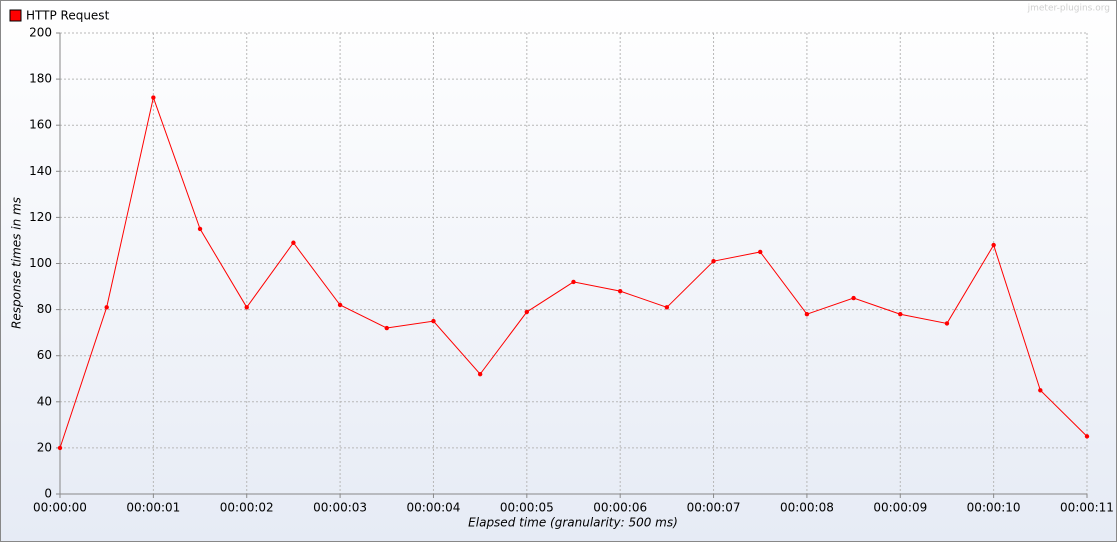 This screenshot has height=542, width=1117. What do you see at coordinates (40, 263) in the screenshot?
I see `y-tick-label: 100` at bounding box center [40, 263].